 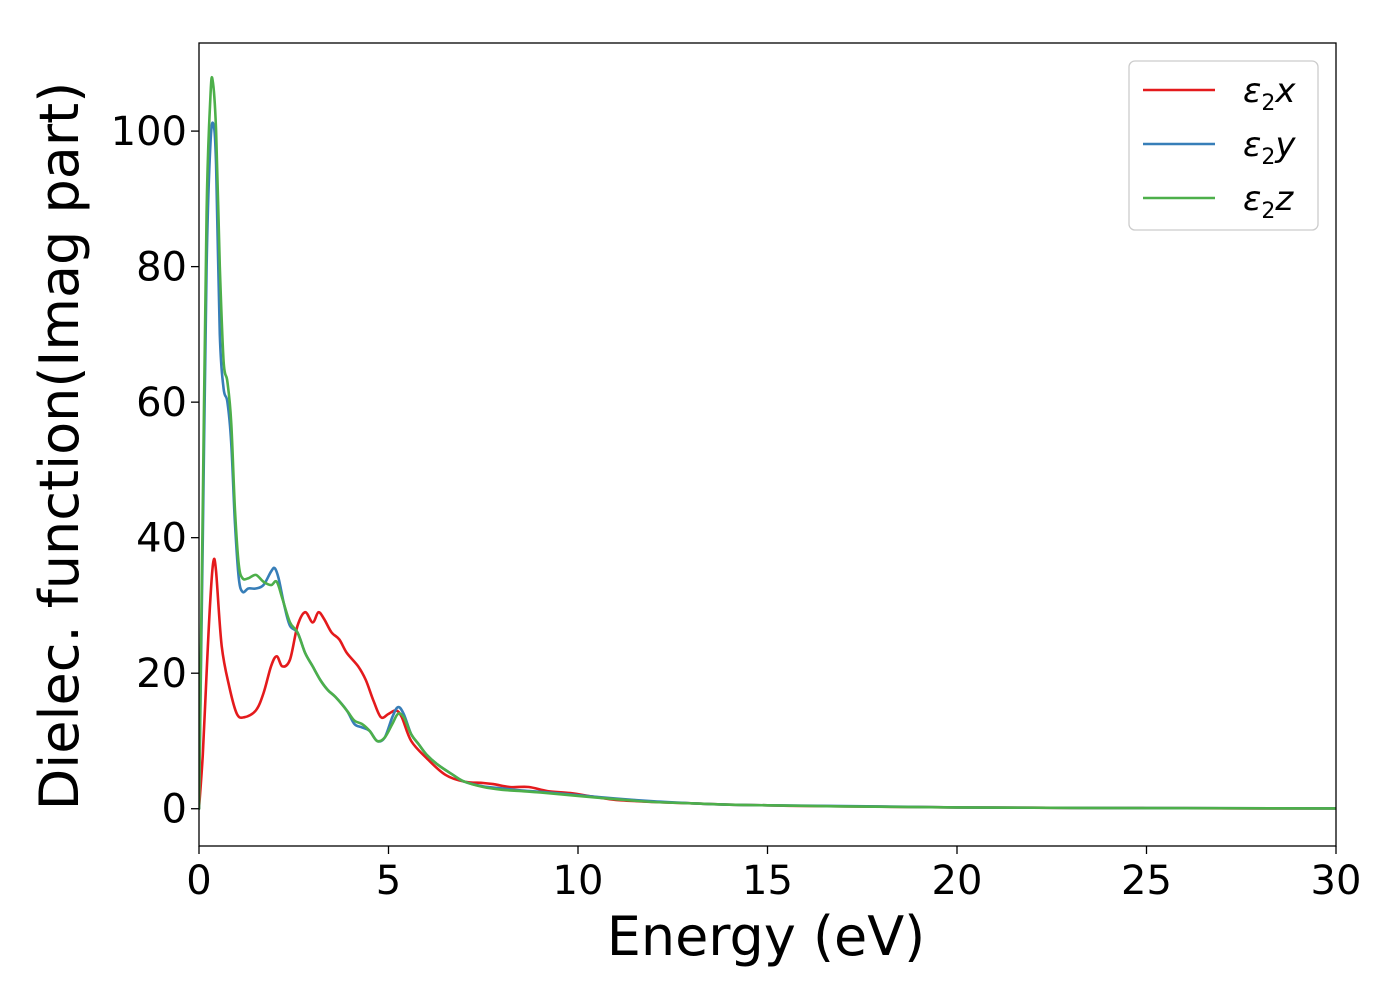 I want to click on x-tick-label: 30, so click(x=1336, y=881).